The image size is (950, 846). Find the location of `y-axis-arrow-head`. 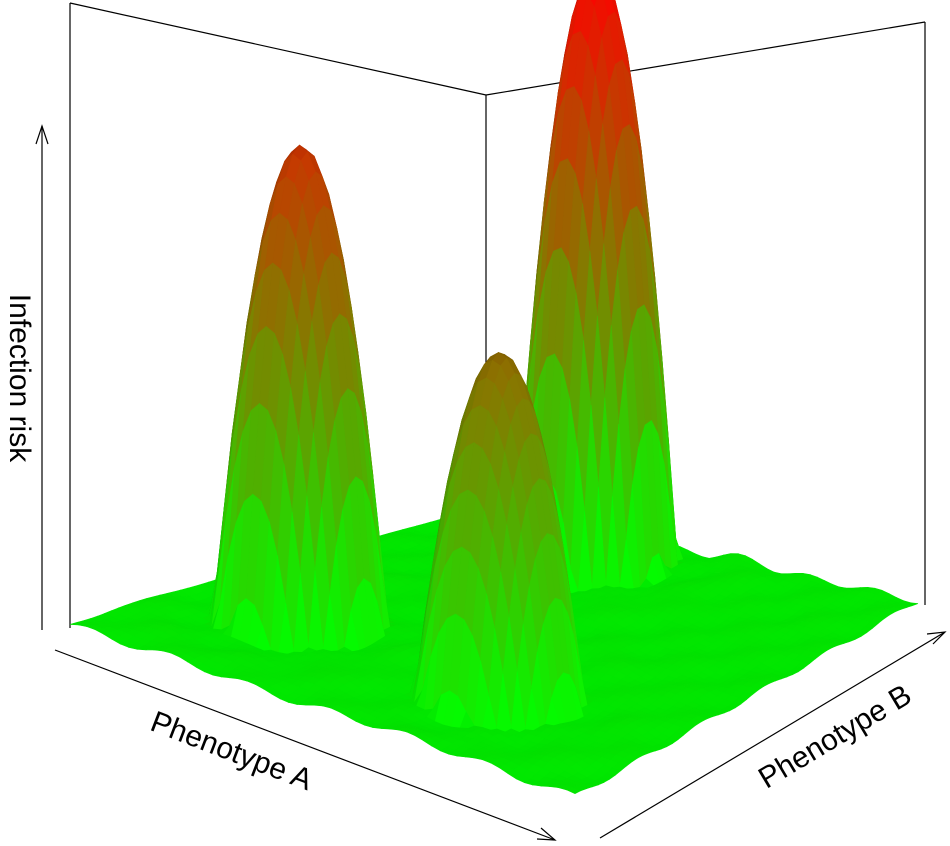

y-axis-arrow-head is located at coordinates (936, 638).